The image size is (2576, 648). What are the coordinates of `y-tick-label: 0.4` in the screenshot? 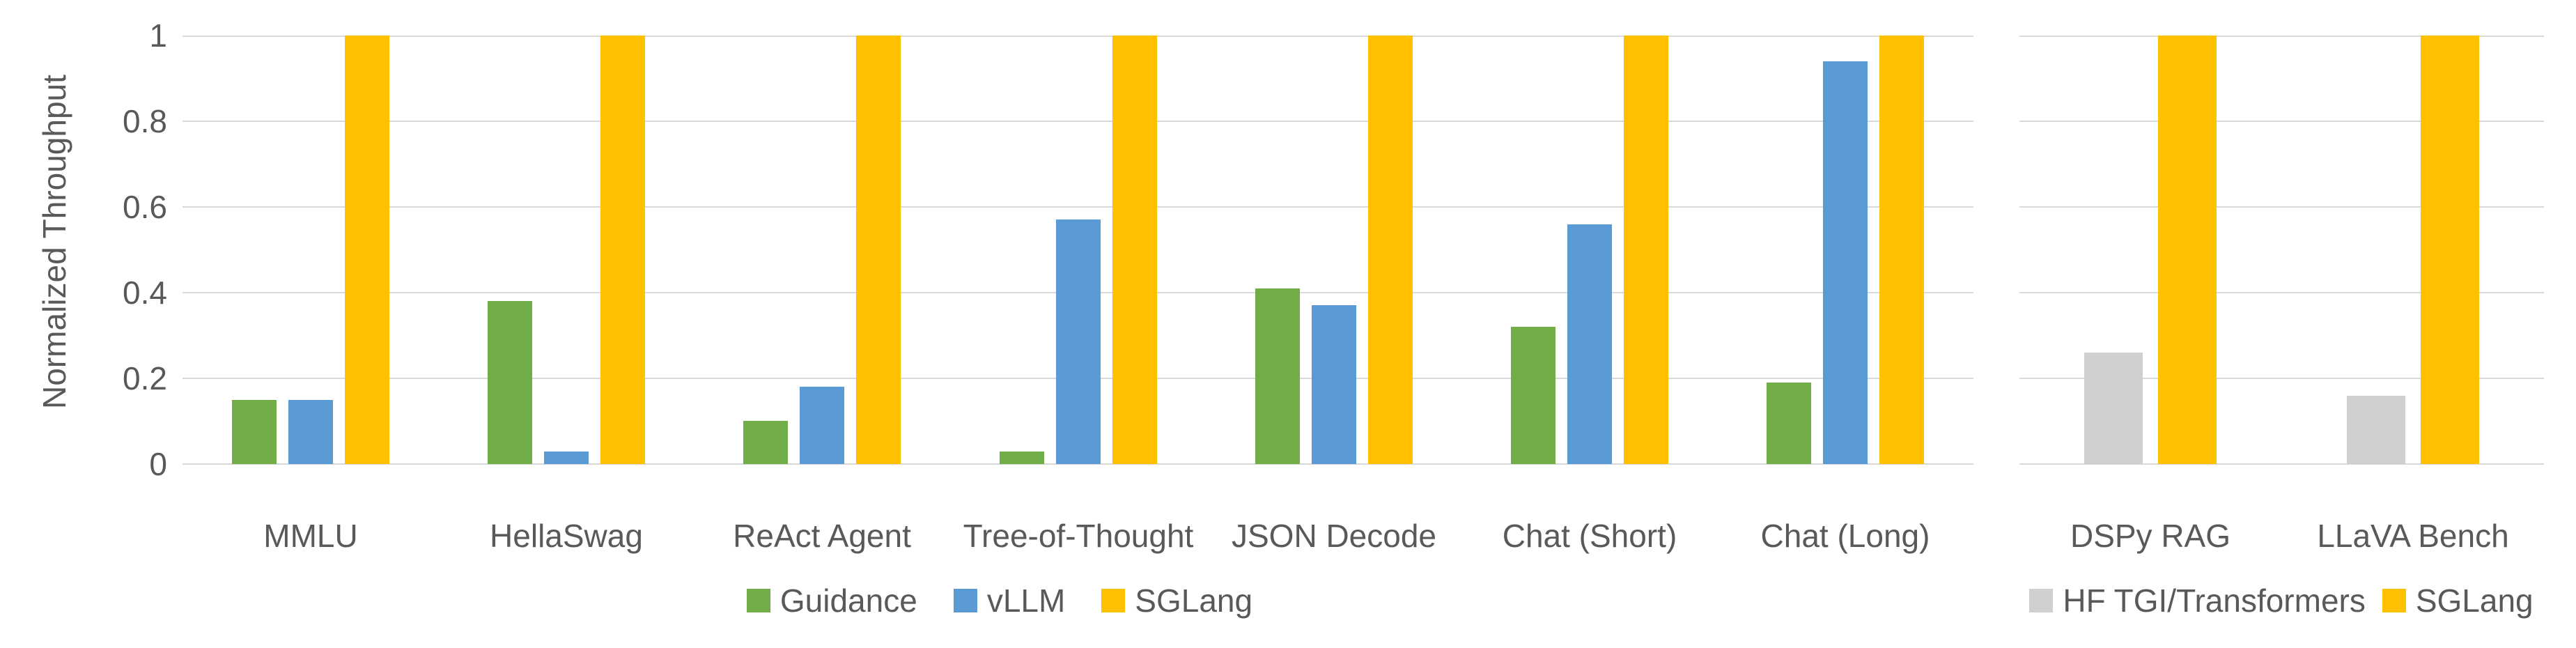 It's located at (145, 293).